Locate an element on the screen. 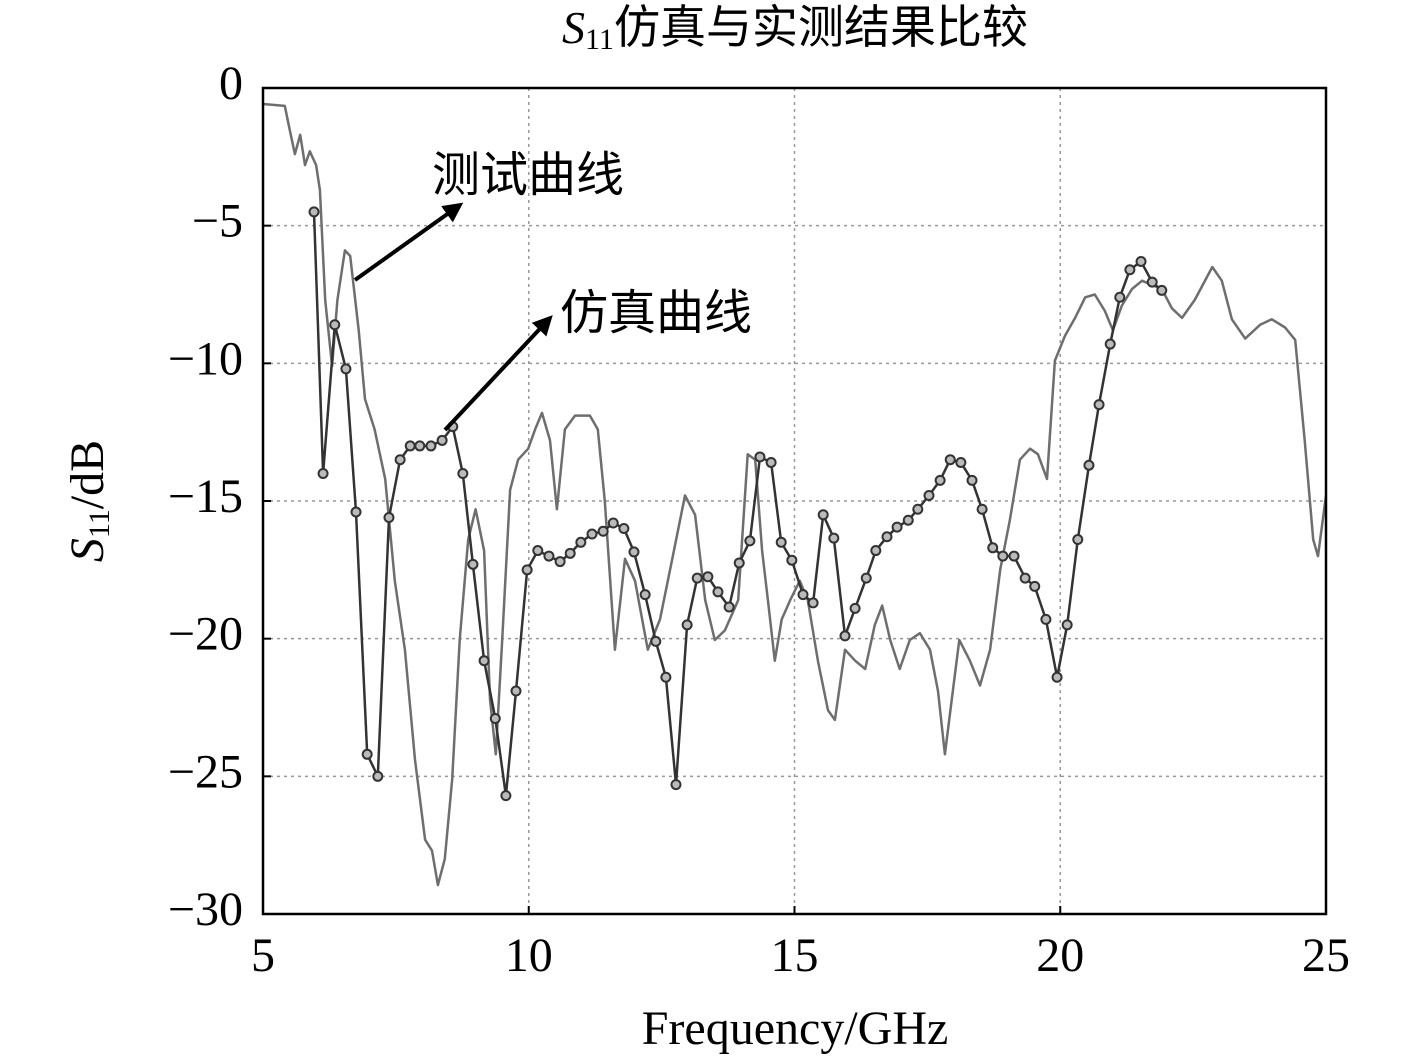 The height and width of the screenshot is (1063, 1417). annotation: 仿真曲线 is located at coordinates (656, 313).